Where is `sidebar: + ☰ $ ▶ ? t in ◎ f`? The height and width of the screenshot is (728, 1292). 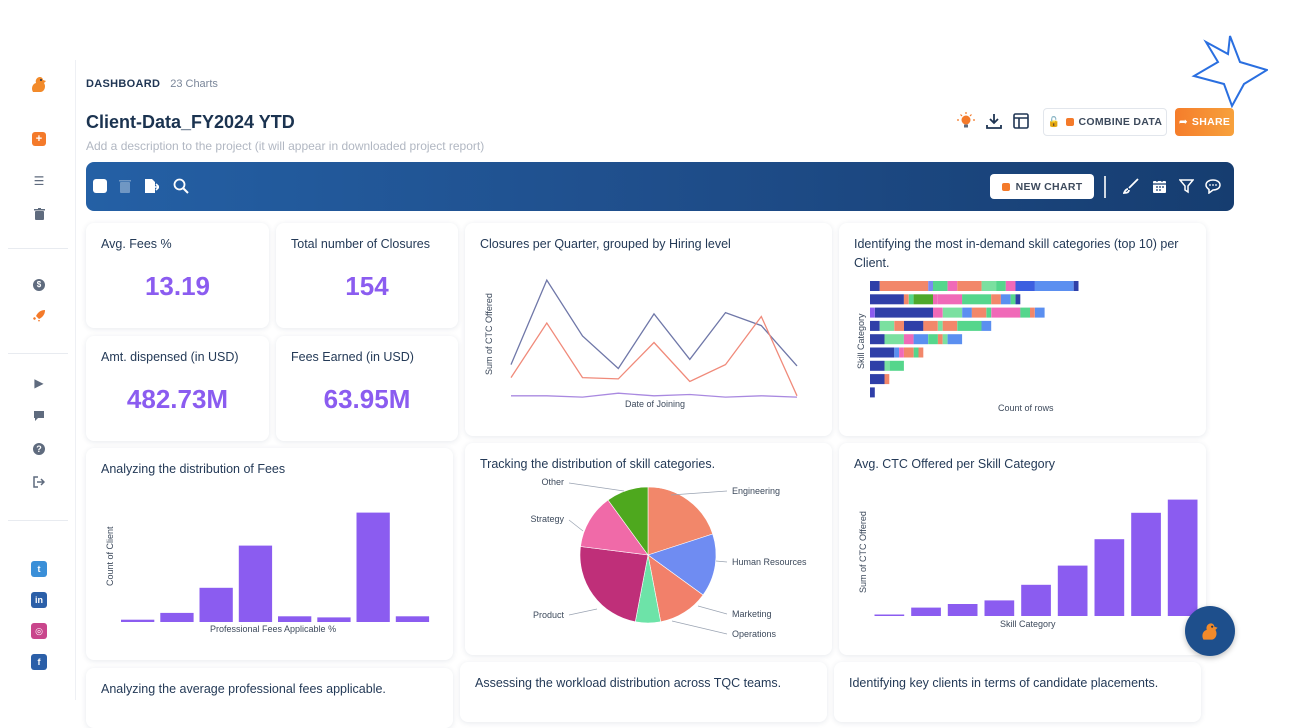 sidebar: + ☰ $ ▶ ? t in ◎ f is located at coordinates (38, 380).